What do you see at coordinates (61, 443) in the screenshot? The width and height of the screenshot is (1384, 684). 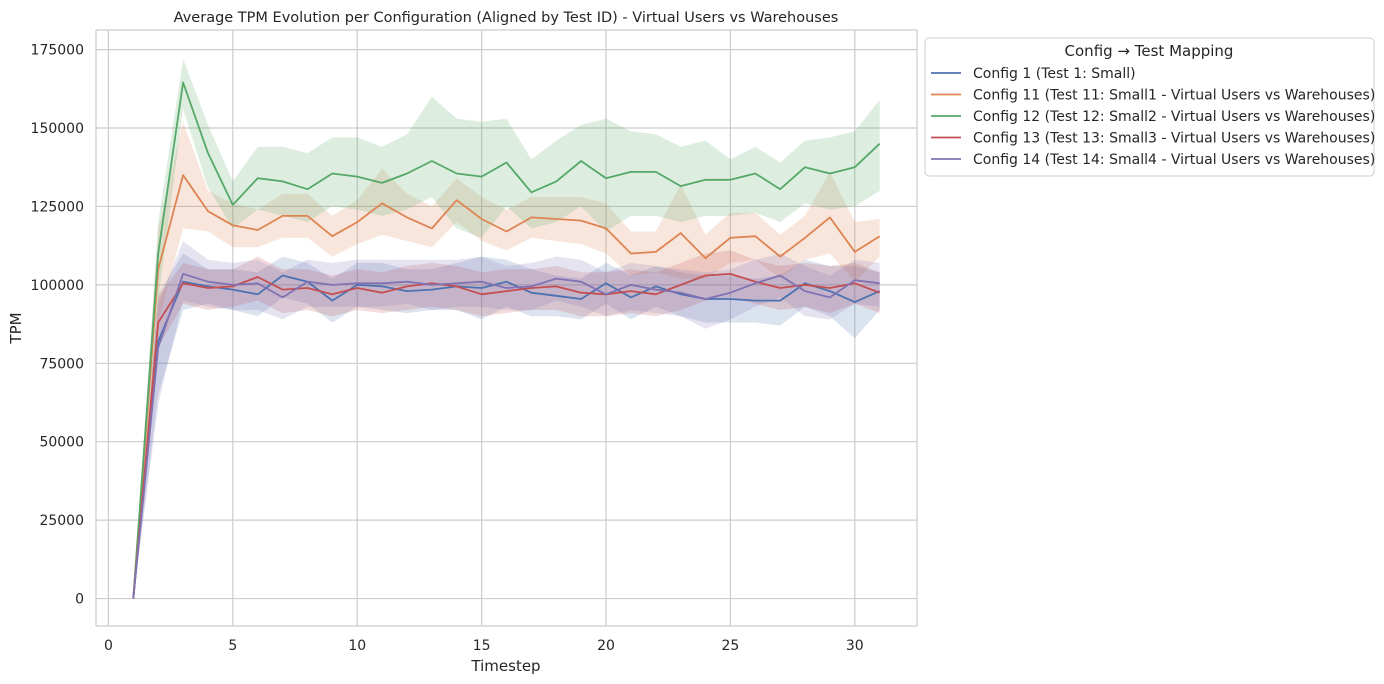 I see `y-tick-label: 50000` at bounding box center [61, 443].